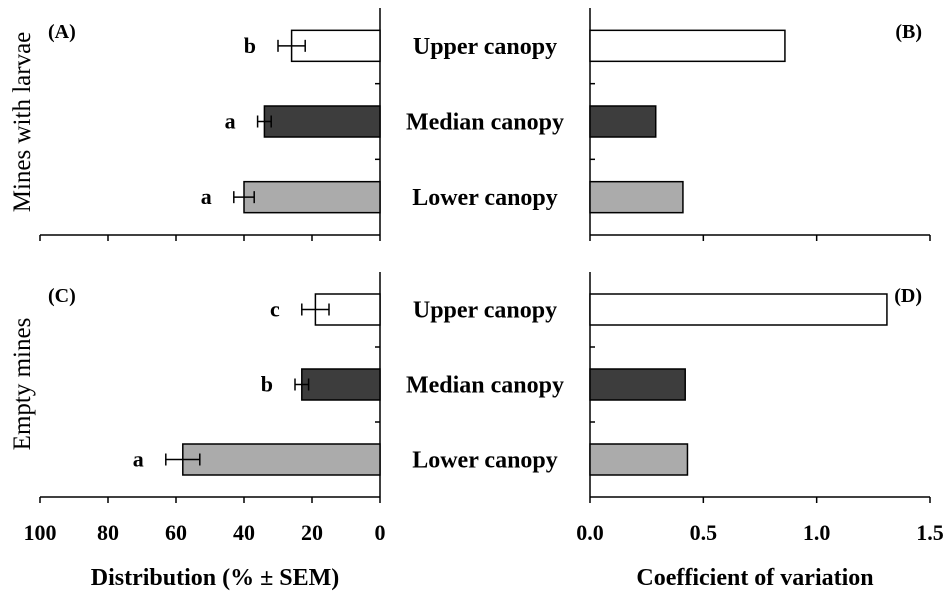 The width and height of the screenshot is (944, 601). Describe the element at coordinates (210, 387) in the screenshot. I see `panel-c: c b a (C)` at that location.